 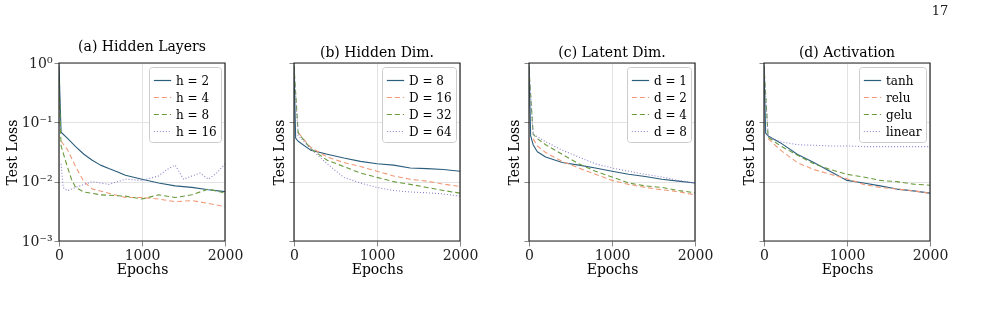 I want to click on legend-label: gelu, so click(x=899, y=114).